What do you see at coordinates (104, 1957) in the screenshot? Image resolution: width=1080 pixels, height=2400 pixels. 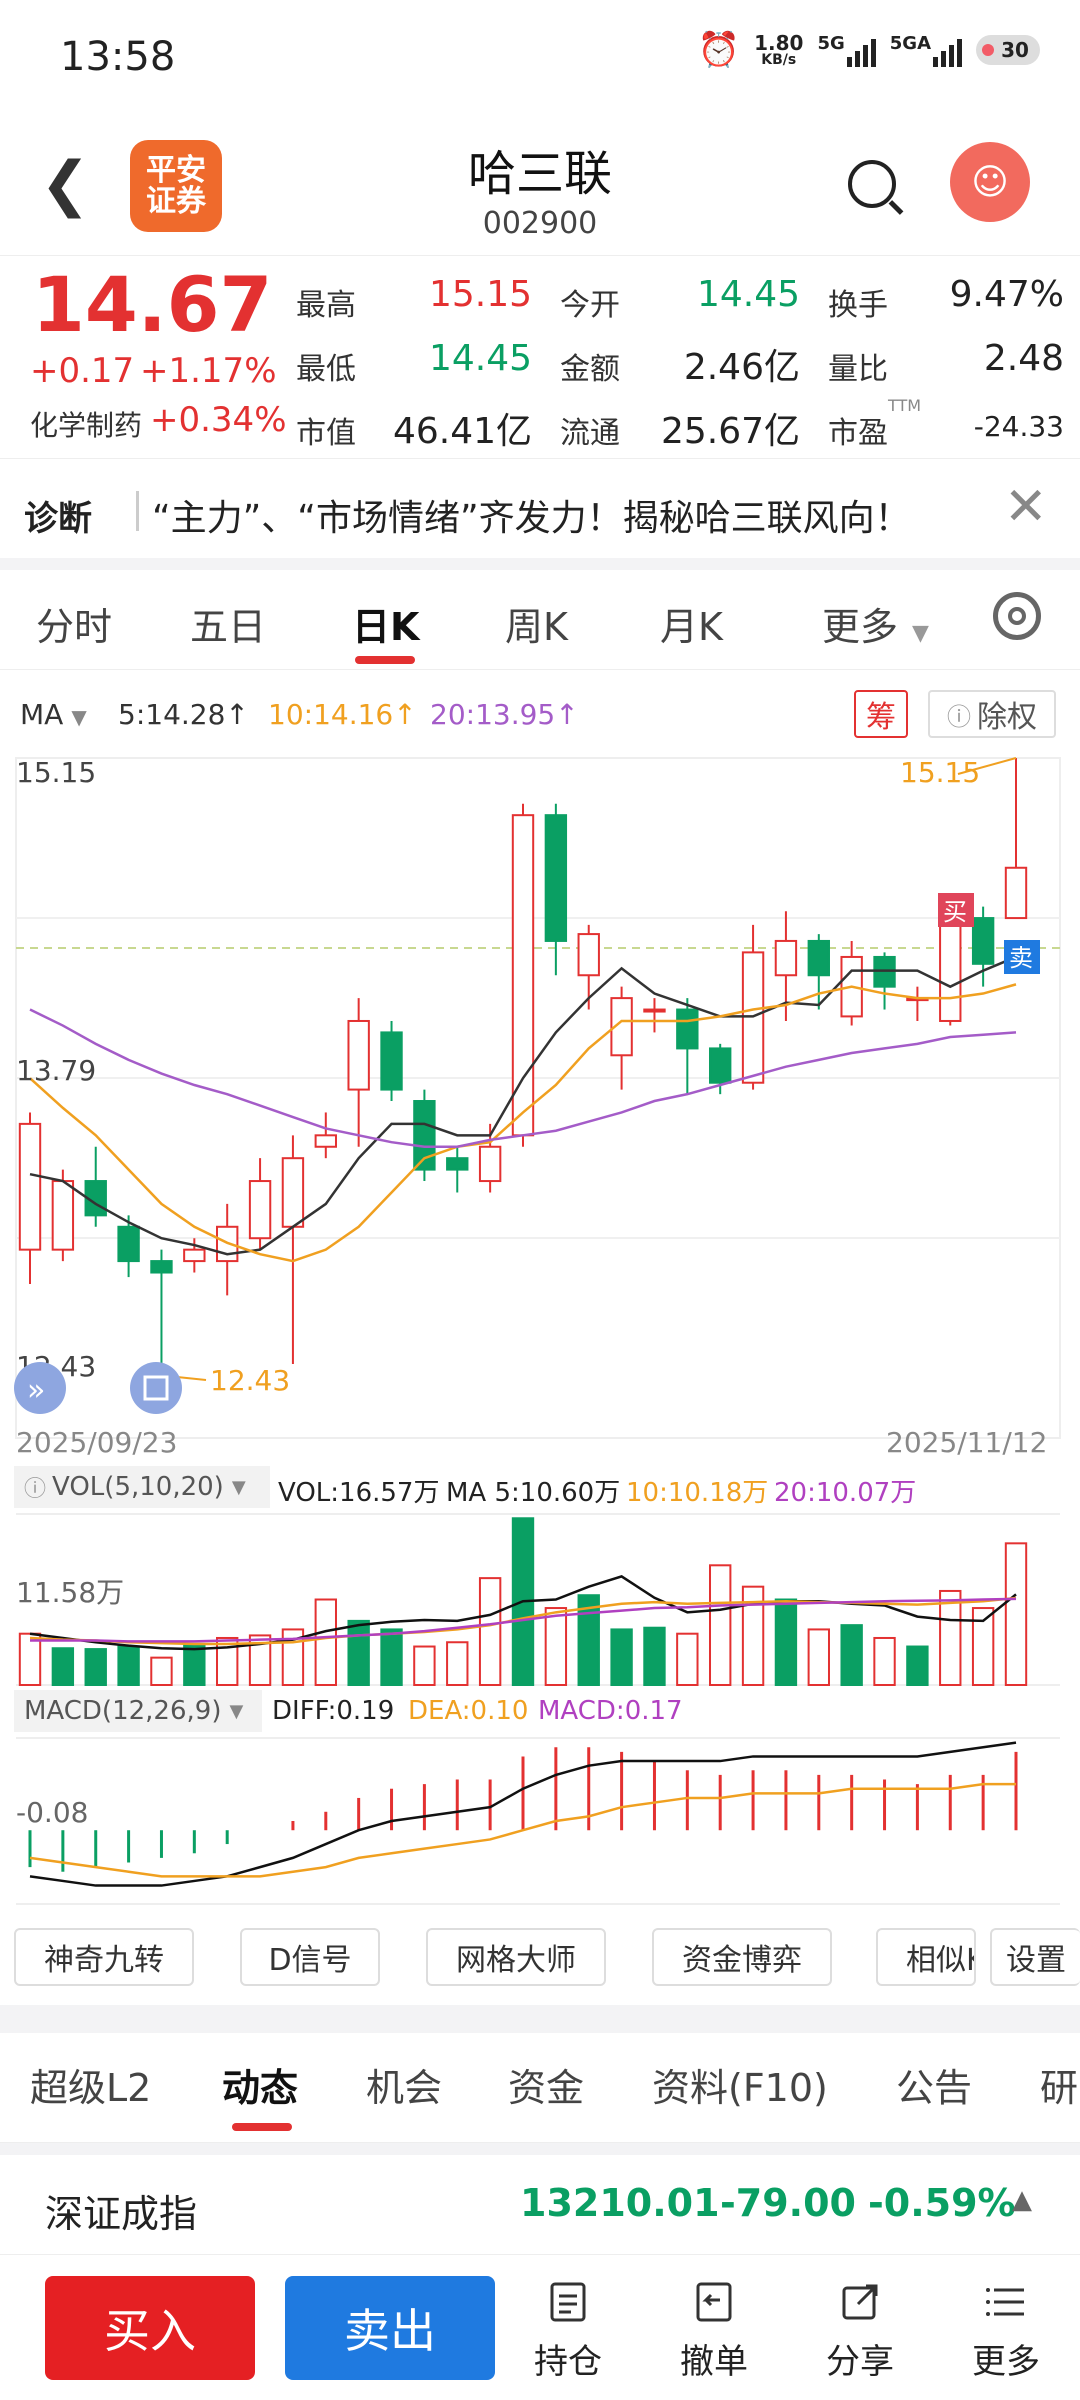 I see `tool-magic-nine: 神奇九转` at bounding box center [104, 1957].